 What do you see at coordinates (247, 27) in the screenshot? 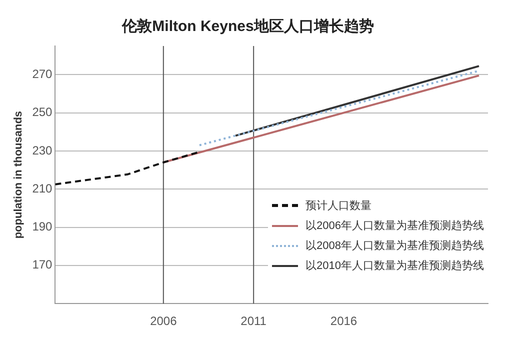
I see `chart-title: 伦敦Milton Keynes地区人口增长趋势` at bounding box center [247, 27].